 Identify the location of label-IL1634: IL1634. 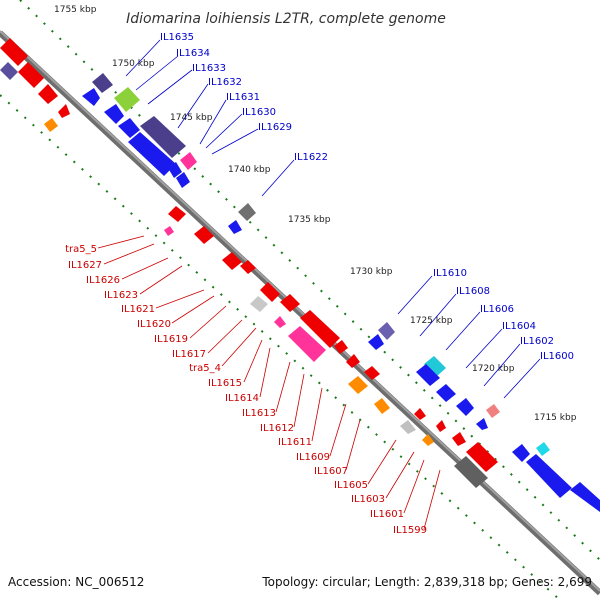
(193, 53).